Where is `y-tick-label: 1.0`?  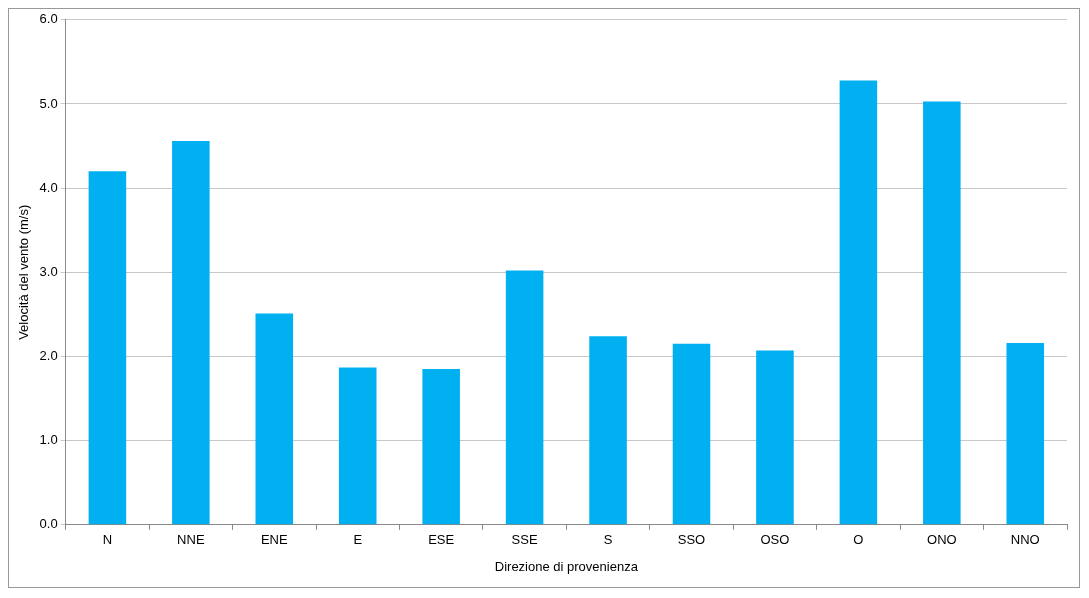 y-tick-label: 1.0 is located at coordinates (48, 440).